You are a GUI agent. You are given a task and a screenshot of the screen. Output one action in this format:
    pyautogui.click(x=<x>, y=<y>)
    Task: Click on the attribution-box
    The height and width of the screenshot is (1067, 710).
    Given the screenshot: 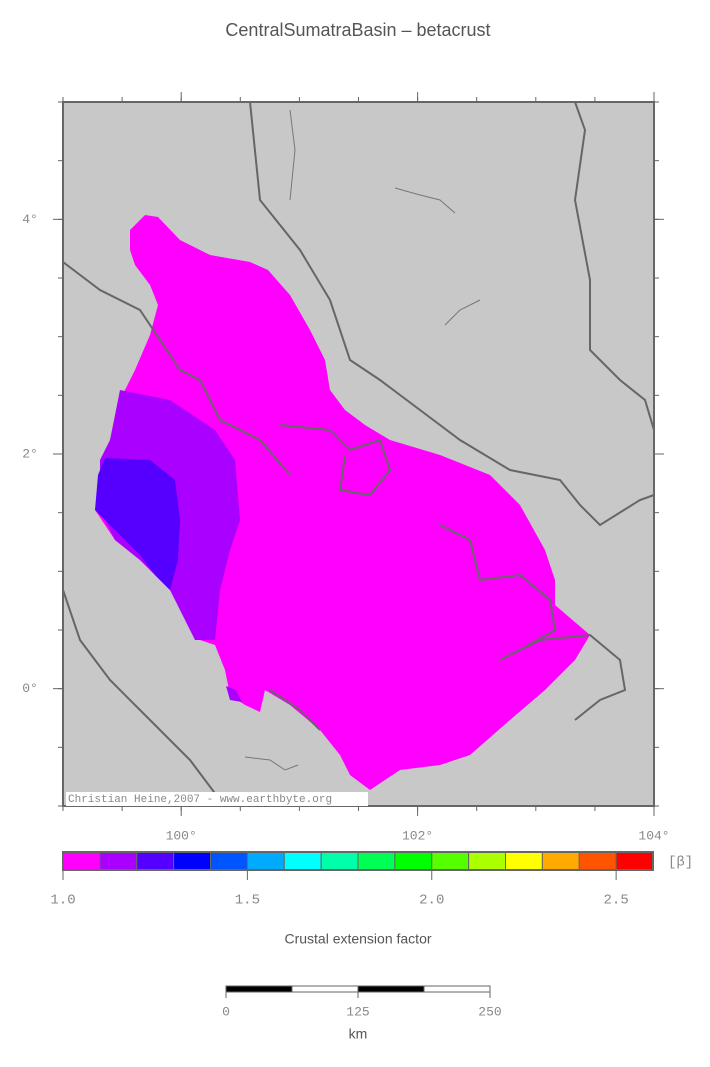 What is the action you would take?
    pyautogui.click(x=217, y=799)
    